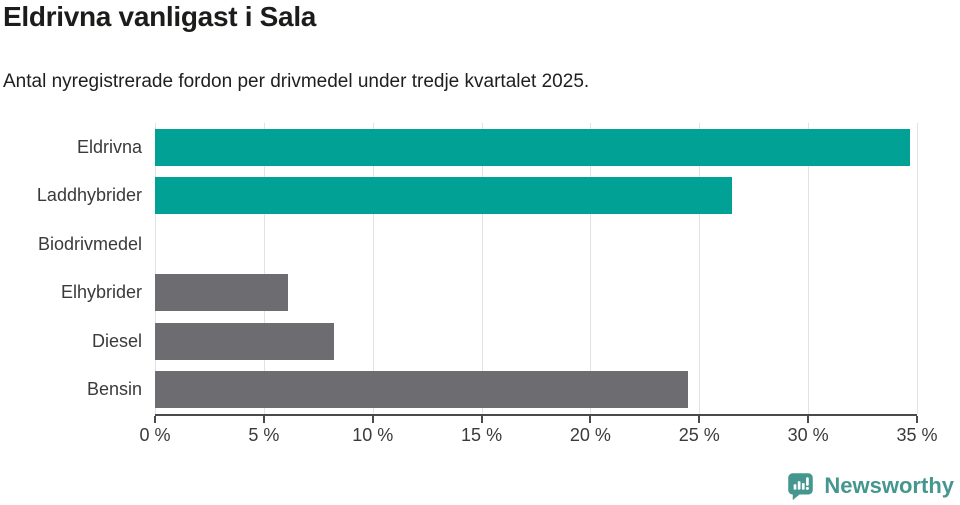 The width and height of the screenshot is (960, 505). I want to click on x-axis-tick-label: 30 %, so click(808, 435).